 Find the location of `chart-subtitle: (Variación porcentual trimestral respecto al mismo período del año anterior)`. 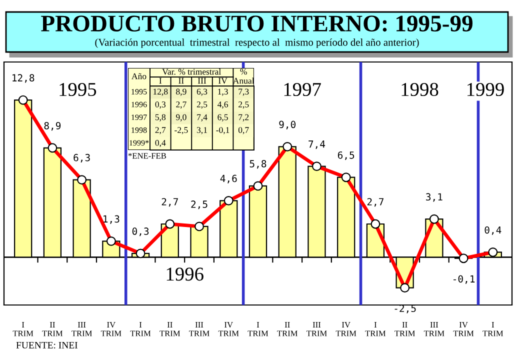

chart-subtitle: (Variación porcentual trimestral respecto al mismo período del año anterior) is located at coordinates (257, 43).